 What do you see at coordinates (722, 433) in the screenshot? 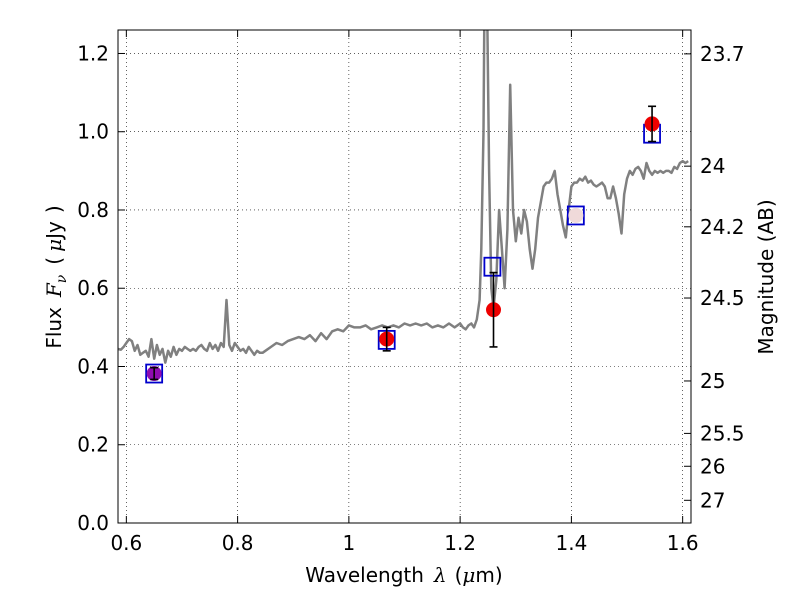
I see `y2-tick-label: 25.5` at bounding box center [722, 433].